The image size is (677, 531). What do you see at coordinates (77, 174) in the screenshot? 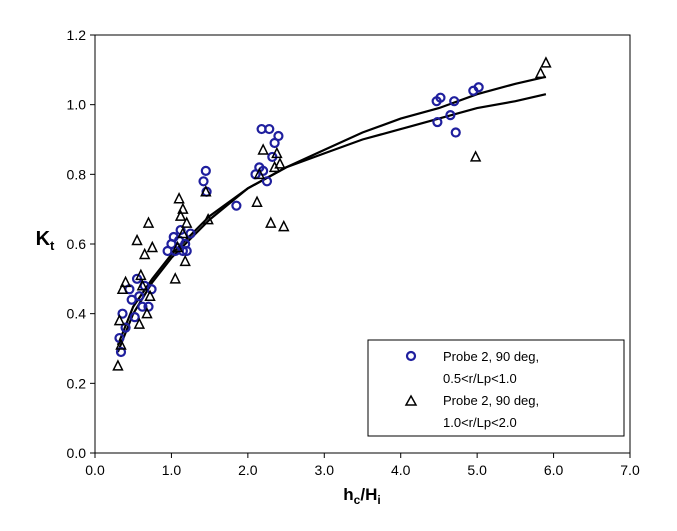
I see `y-tick-label: 0.8` at bounding box center [77, 174].